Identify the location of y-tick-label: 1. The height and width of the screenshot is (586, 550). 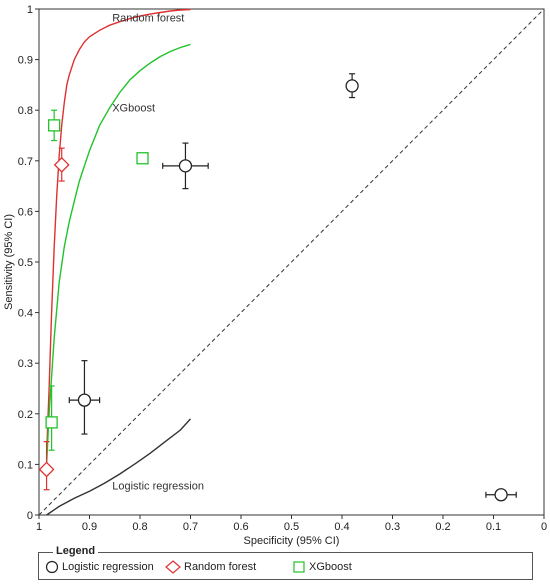
(30, 10).